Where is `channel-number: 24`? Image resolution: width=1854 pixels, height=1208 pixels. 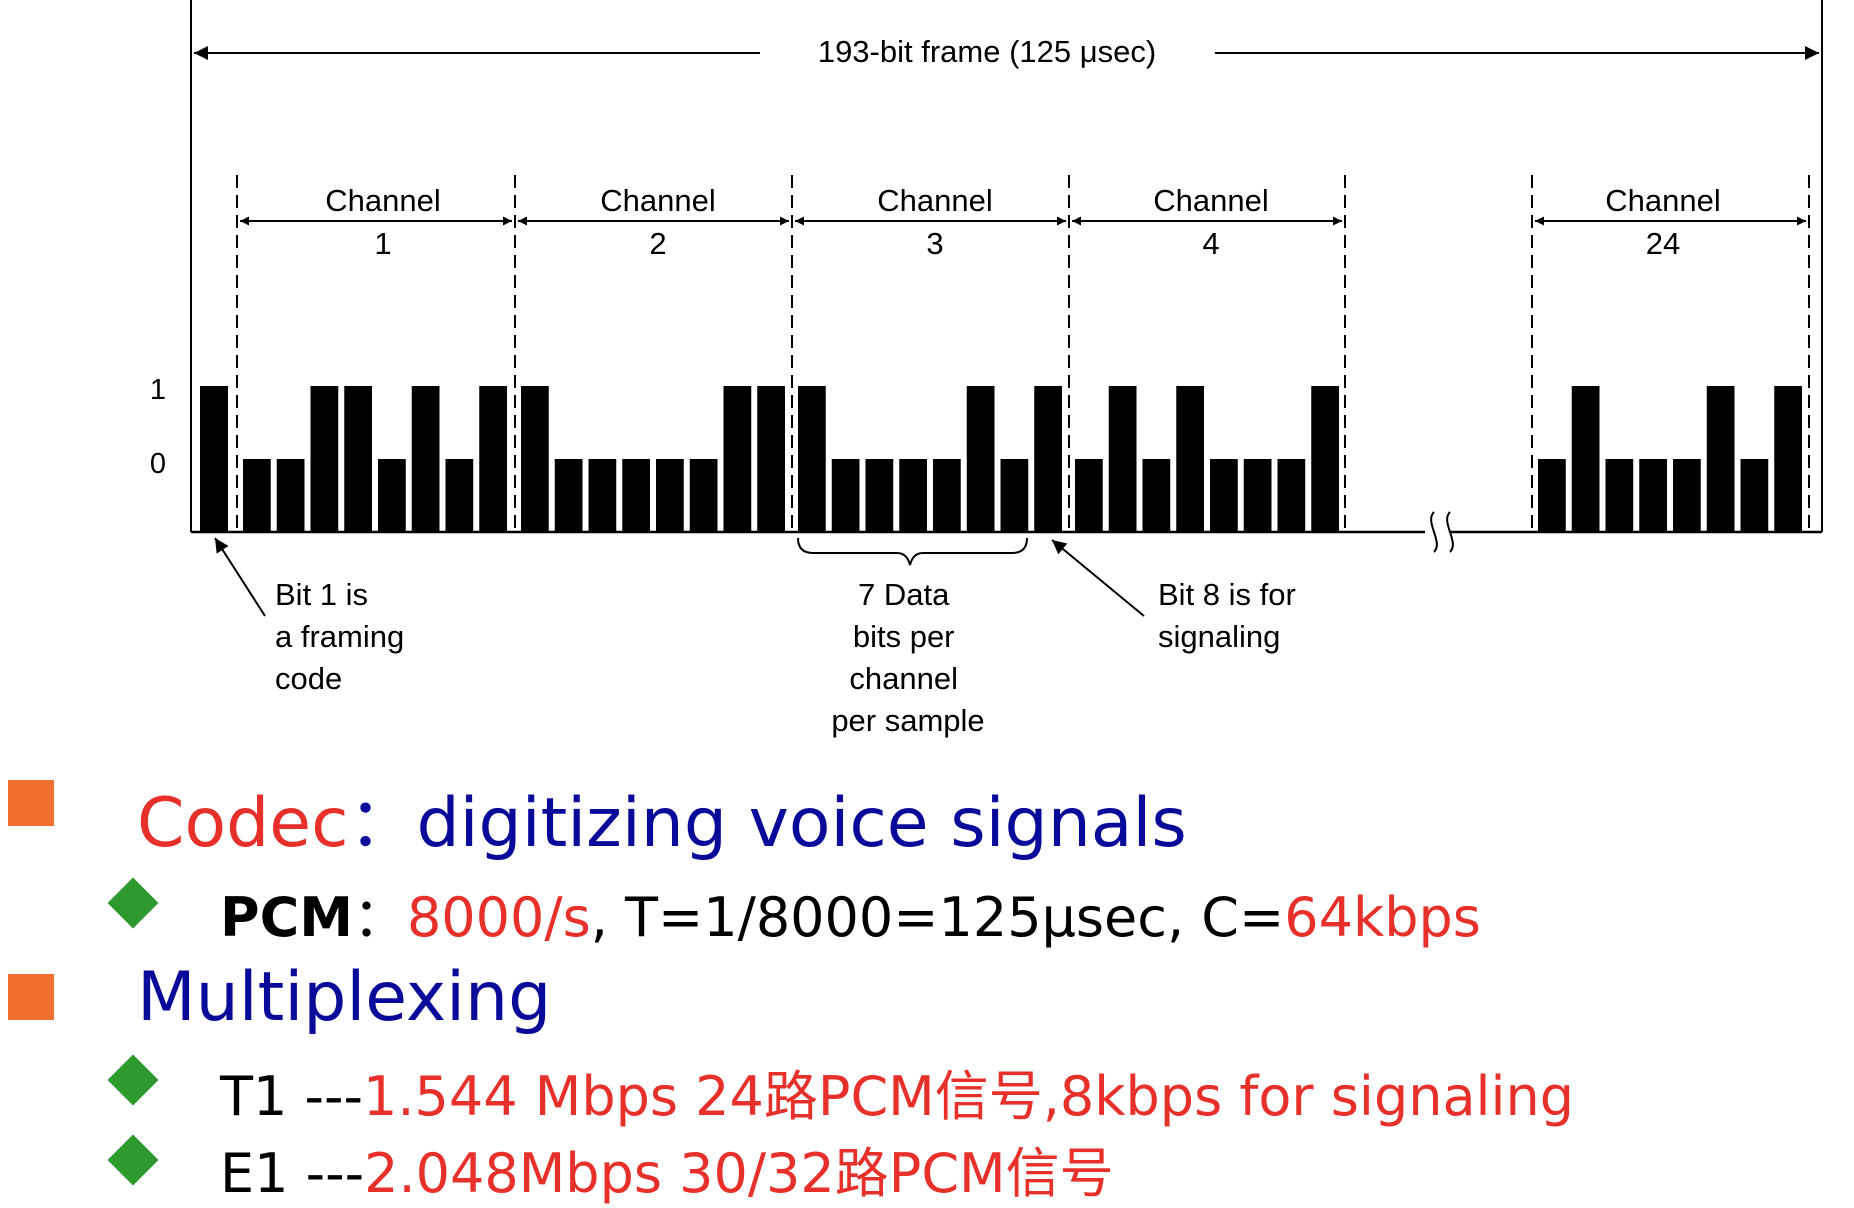 channel-number: 24 is located at coordinates (1663, 243).